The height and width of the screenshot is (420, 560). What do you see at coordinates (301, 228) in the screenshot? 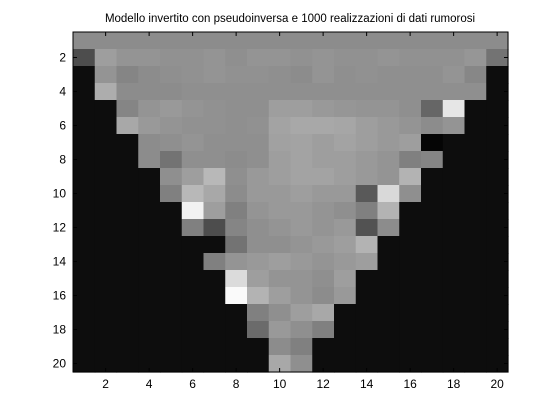
I see `heatmap-cell-r12-c11` at bounding box center [301, 228].